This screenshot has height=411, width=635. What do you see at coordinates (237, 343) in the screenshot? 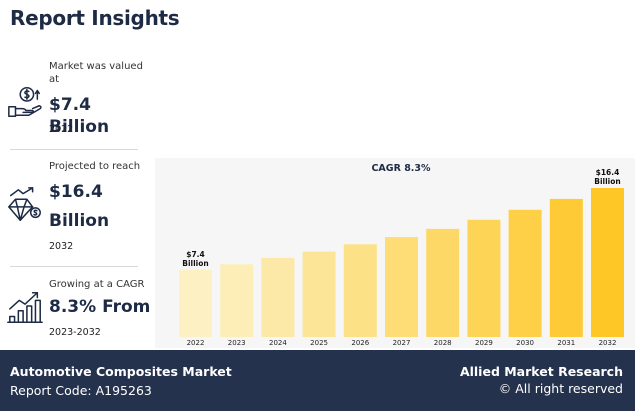
I see `x-tick-label: 2023` at bounding box center [237, 343].